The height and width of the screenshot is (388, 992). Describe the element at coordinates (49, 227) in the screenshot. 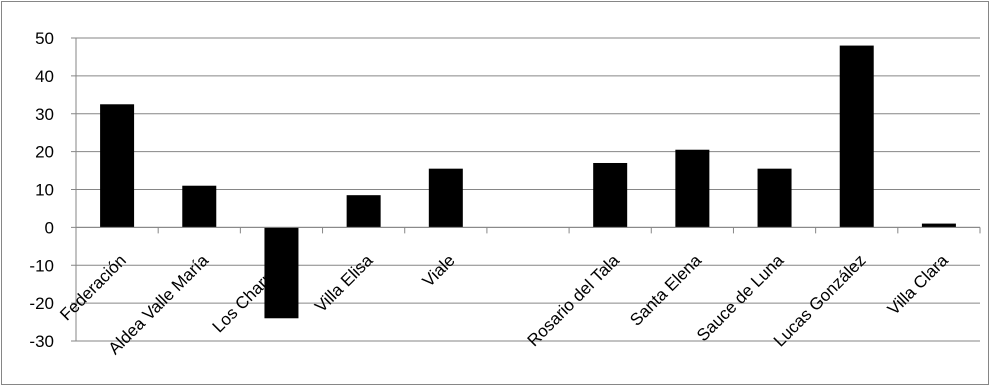

I see `y-tick-label: 0` at that location.